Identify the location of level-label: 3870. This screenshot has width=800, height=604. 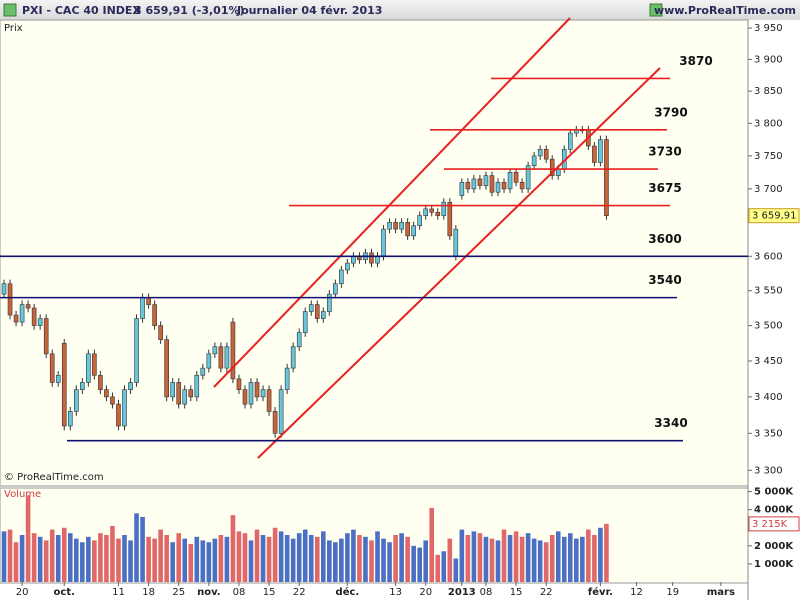
(695, 61).